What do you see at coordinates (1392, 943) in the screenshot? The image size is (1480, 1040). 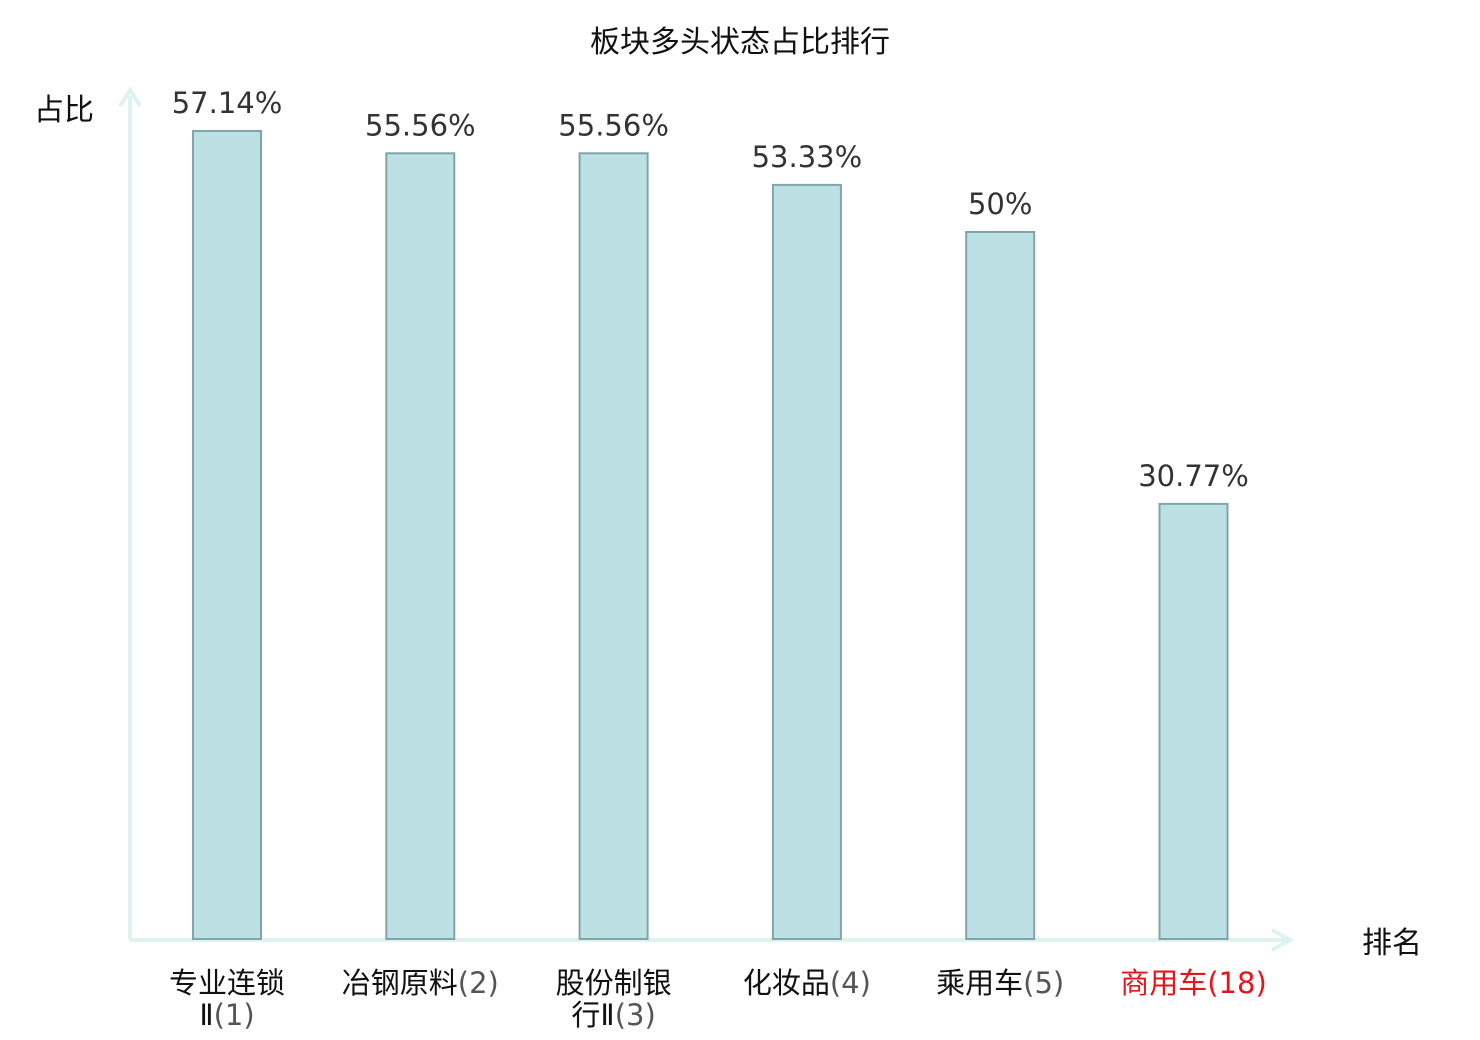 I see `x-axis-title: 排名` at bounding box center [1392, 943].